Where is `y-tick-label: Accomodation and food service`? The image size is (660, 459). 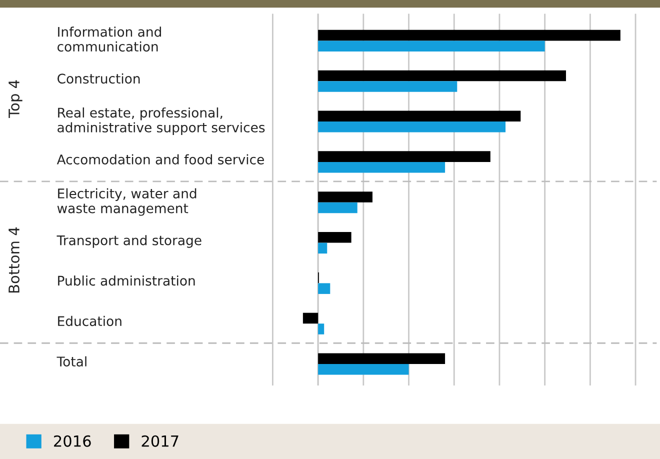
y-tick-label: Accomodation and food service is located at coordinates (160, 159).